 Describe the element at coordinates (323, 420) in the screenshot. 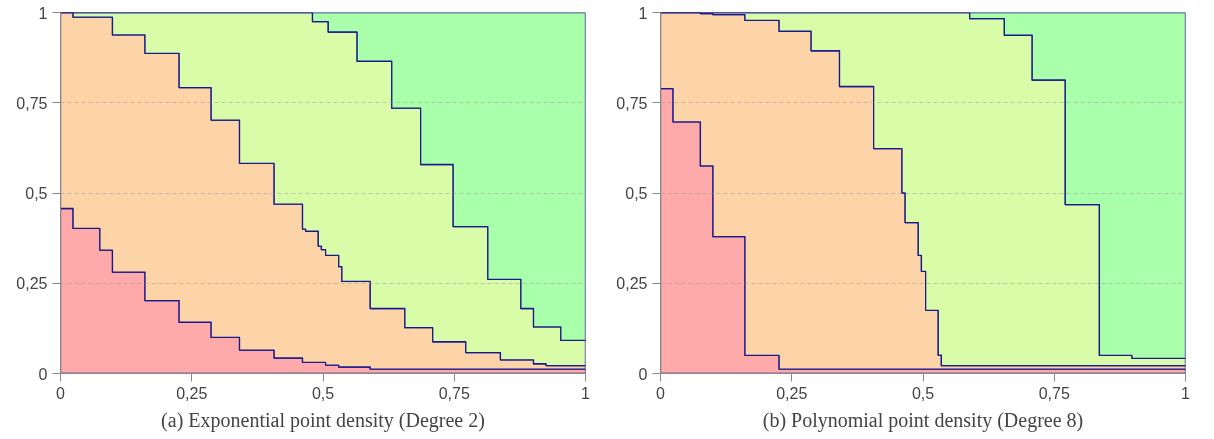

I see `text: (a) Exponential point density (Degree 2)` at that location.